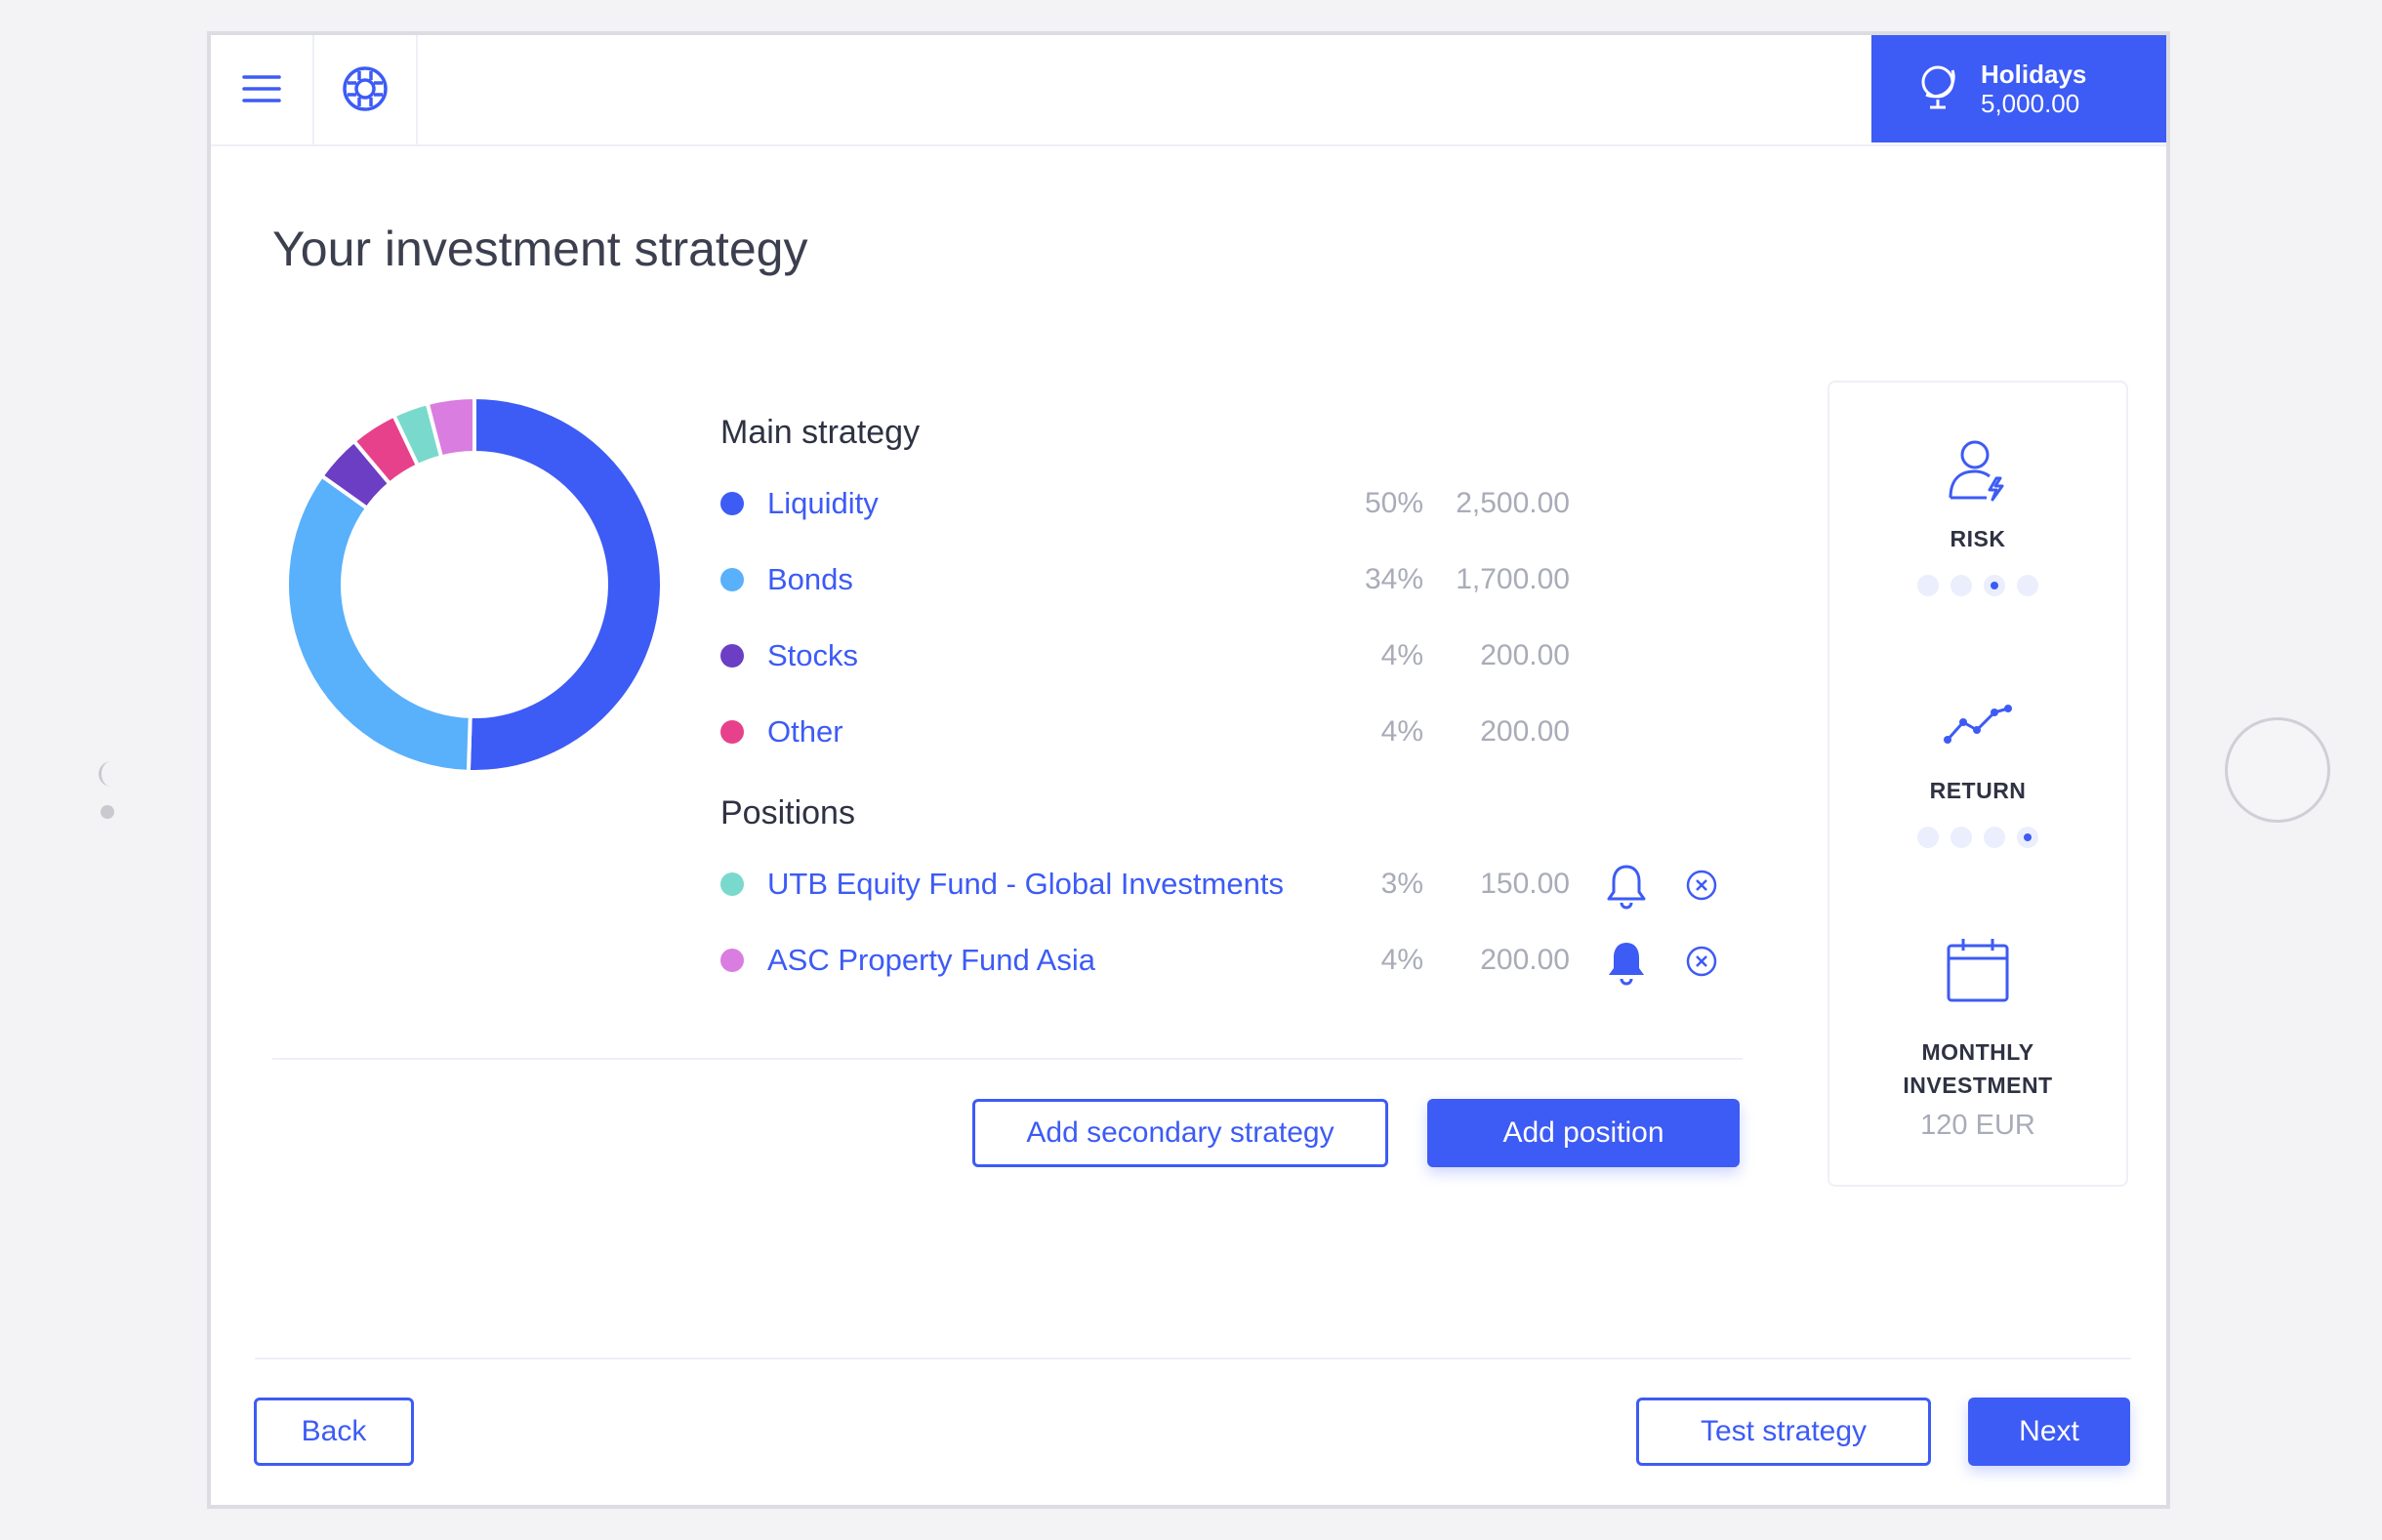 This screenshot has width=2382, height=1540. What do you see at coordinates (1180, 1133) in the screenshot?
I see `add-secondary-strategy-button: Add secondary strategy` at bounding box center [1180, 1133].